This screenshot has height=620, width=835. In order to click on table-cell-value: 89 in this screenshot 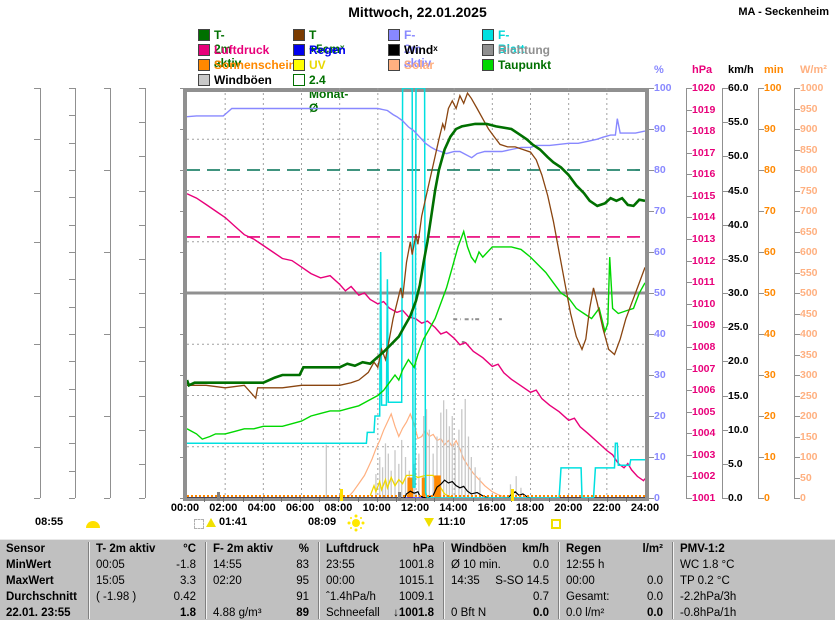, I will do `click(302, 613)`.